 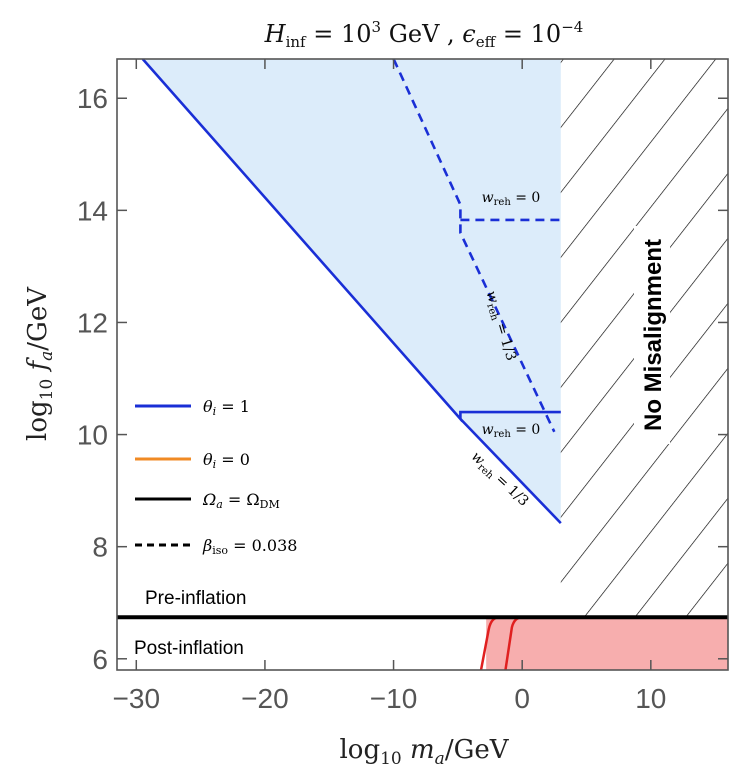 What do you see at coordinates (424, 34) in the screenshot?
I see `chart-title: Hinf = 103 GeV , ϵeff = 10−4` at bounding box center [424, 34].